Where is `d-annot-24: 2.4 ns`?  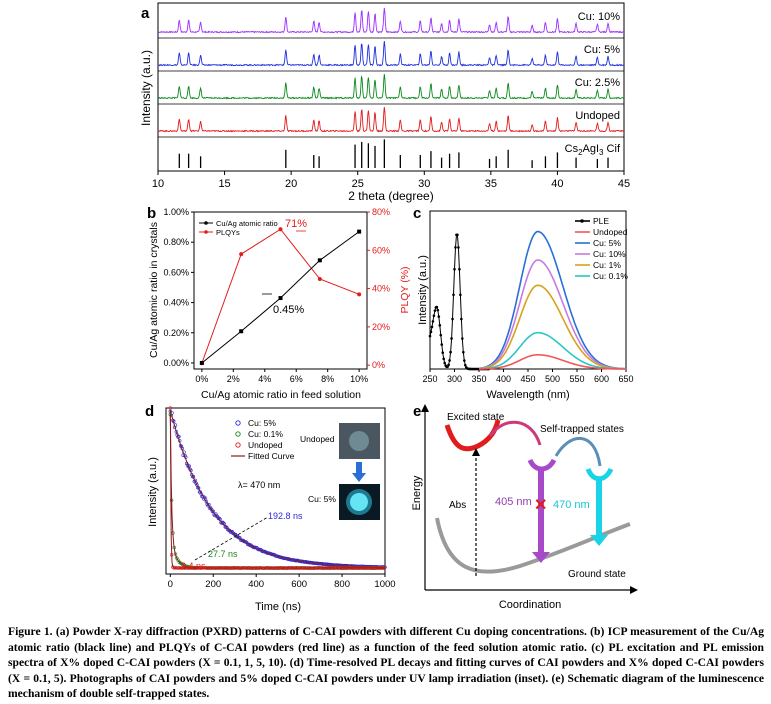
d-annot-24: 2.4 ns is located at coordinates (193, 566).